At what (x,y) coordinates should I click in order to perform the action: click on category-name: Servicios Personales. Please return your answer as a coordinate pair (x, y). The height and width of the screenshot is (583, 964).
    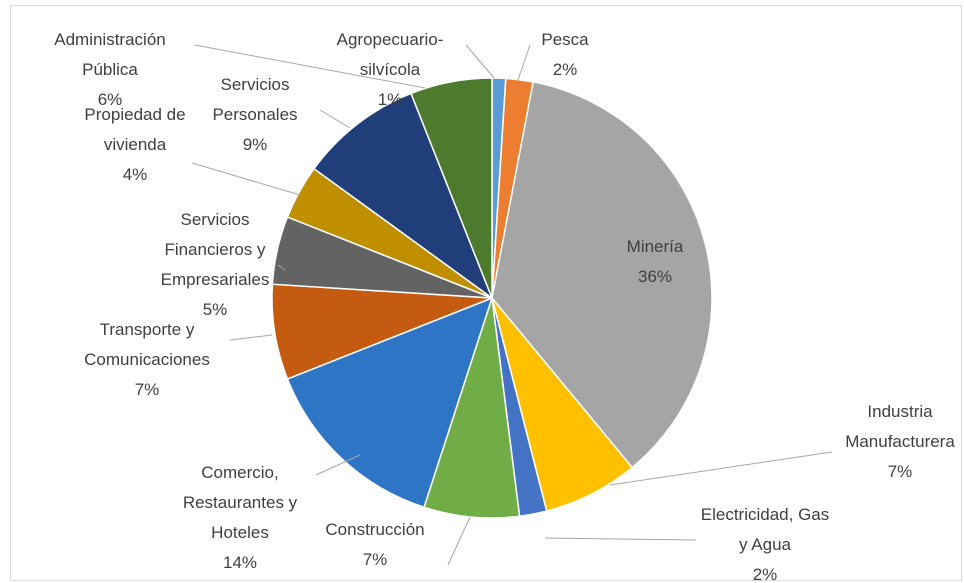
    Looking at the image, I should click on (255, 99).